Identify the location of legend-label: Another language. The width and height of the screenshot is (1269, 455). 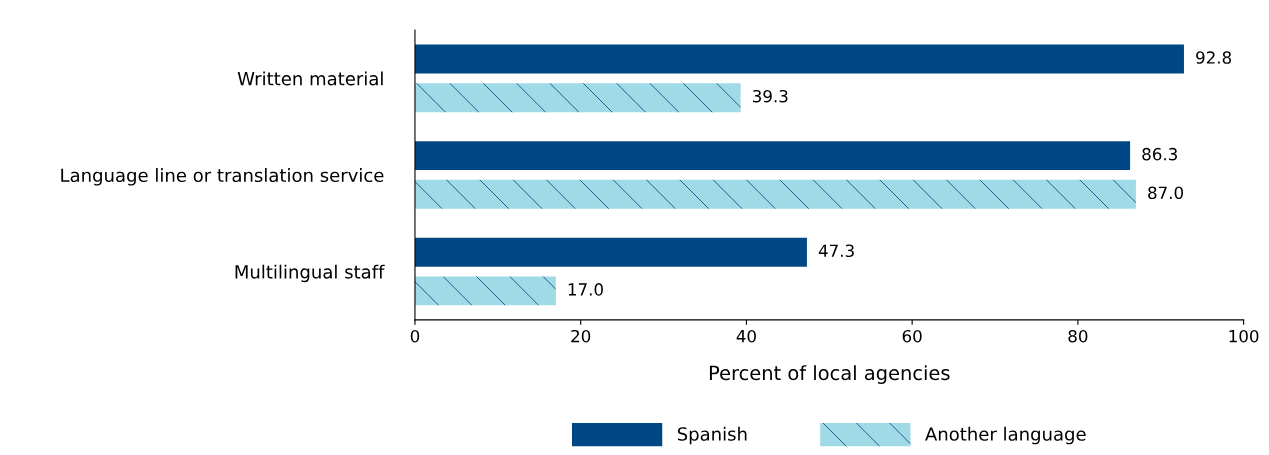
(1005, 435).